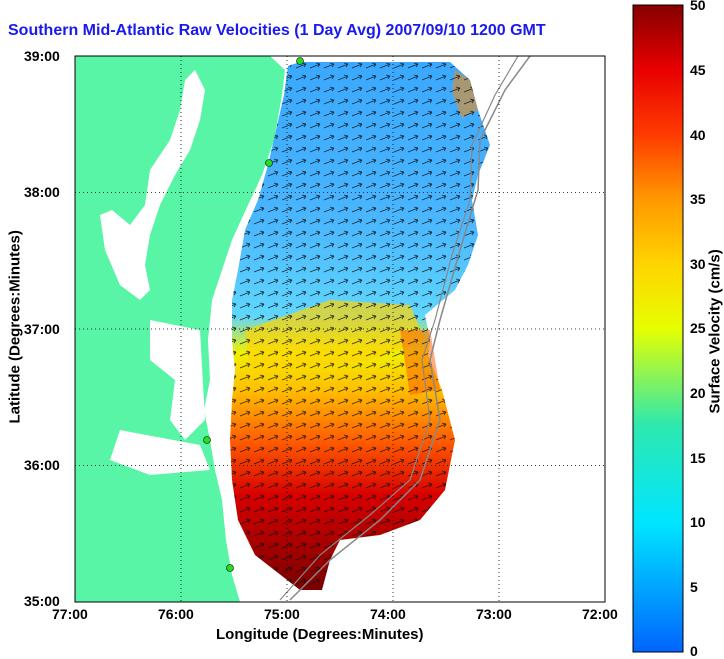 The height and width of the screenshot is (659, 724). Describe the element at coordinates (42, 192) in the screenshot. I see `y-tick-label: 38:00` at that location.